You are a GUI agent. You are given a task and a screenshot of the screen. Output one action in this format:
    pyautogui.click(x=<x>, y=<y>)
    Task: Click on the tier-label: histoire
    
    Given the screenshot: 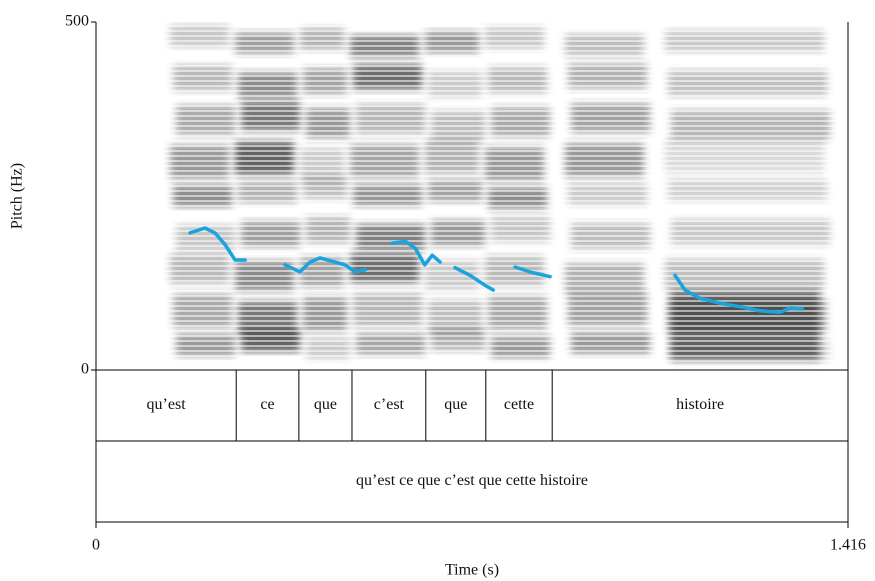 What is the action you would take?
    pyautogui.click(x=700, y=404)
    